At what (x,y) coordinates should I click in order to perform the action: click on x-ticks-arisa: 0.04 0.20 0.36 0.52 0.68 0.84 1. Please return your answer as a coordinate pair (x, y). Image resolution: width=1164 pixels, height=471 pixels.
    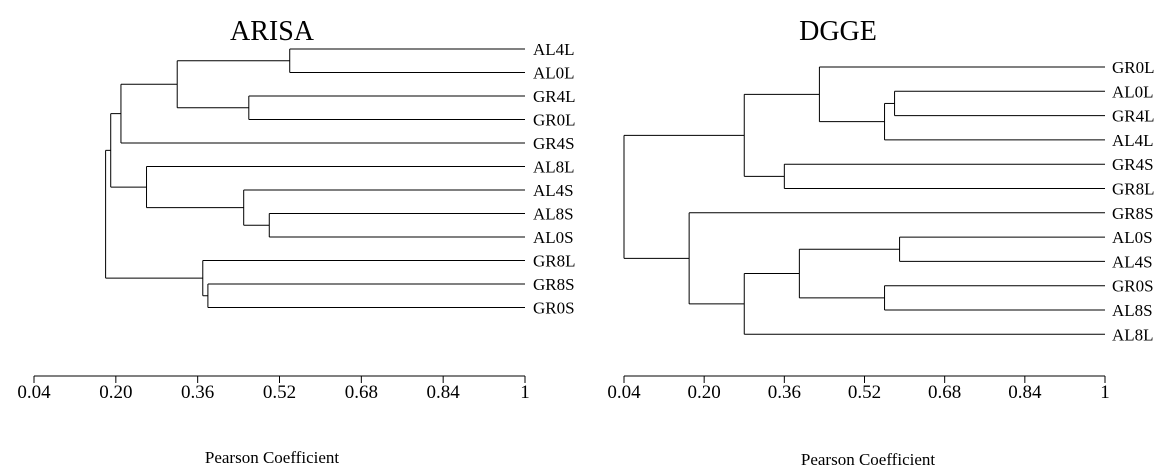
    Looking at the image, I should click on (273, 389).